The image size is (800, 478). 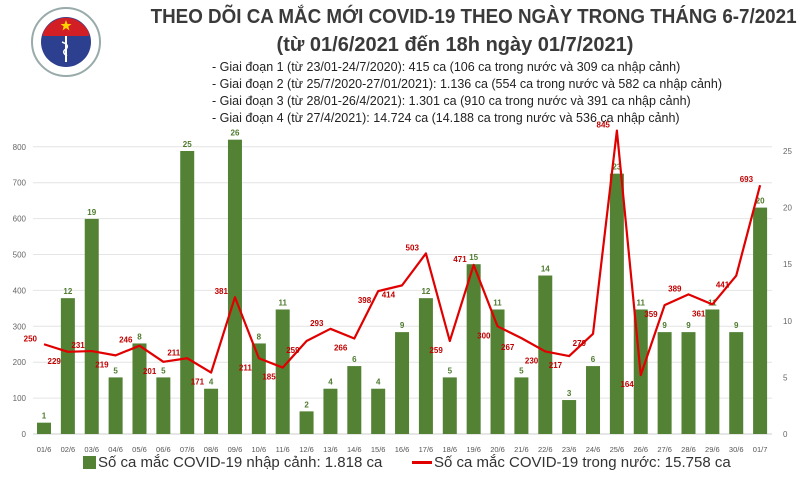 I want to click on x-axis-tick: 25/6, so click(x=617, y=449).